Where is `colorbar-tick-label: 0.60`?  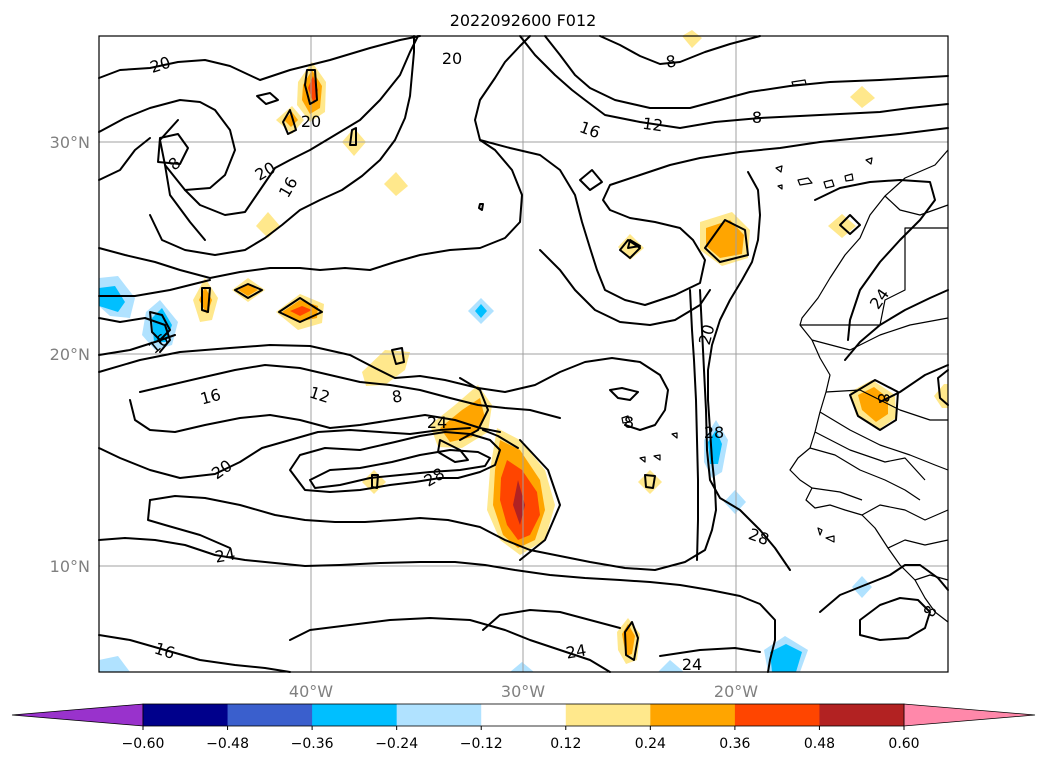 colorbar-tick-label: 0.60 is located at coordinates (903, 744).